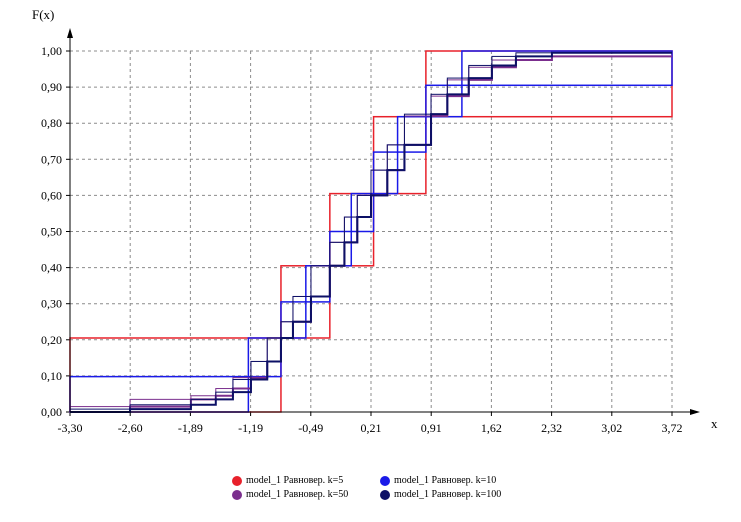 The width and height of the screenshot is (741, 522). I want to click on y-tick-label: 1,00, so click(51, 51).